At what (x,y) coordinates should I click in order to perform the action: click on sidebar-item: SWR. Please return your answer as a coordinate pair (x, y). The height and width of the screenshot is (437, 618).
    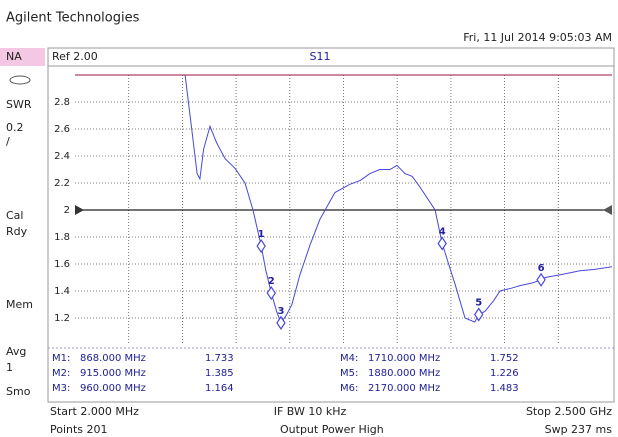
    Looking at the image, I should click on (19, 104).